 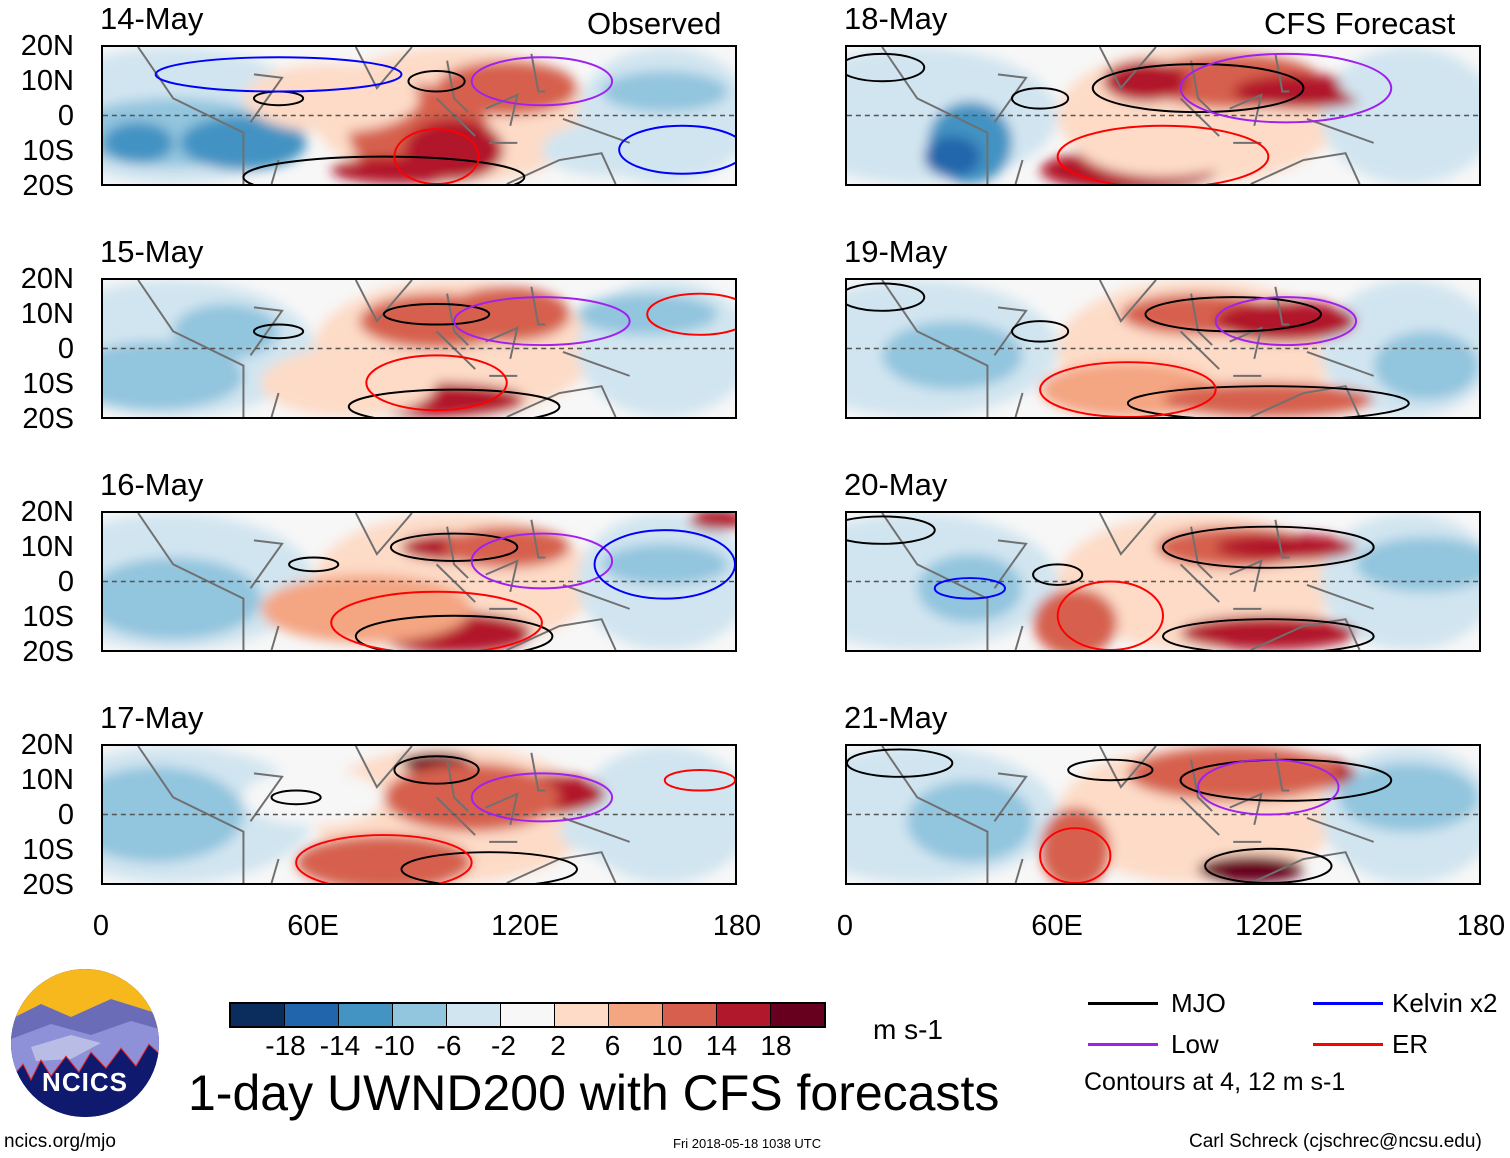 I want to click on legend-mjo-line, so click(x=1123, y=1003).